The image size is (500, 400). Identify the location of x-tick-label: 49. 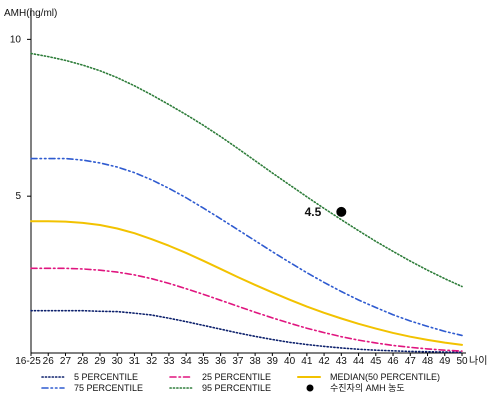
(445, 361).